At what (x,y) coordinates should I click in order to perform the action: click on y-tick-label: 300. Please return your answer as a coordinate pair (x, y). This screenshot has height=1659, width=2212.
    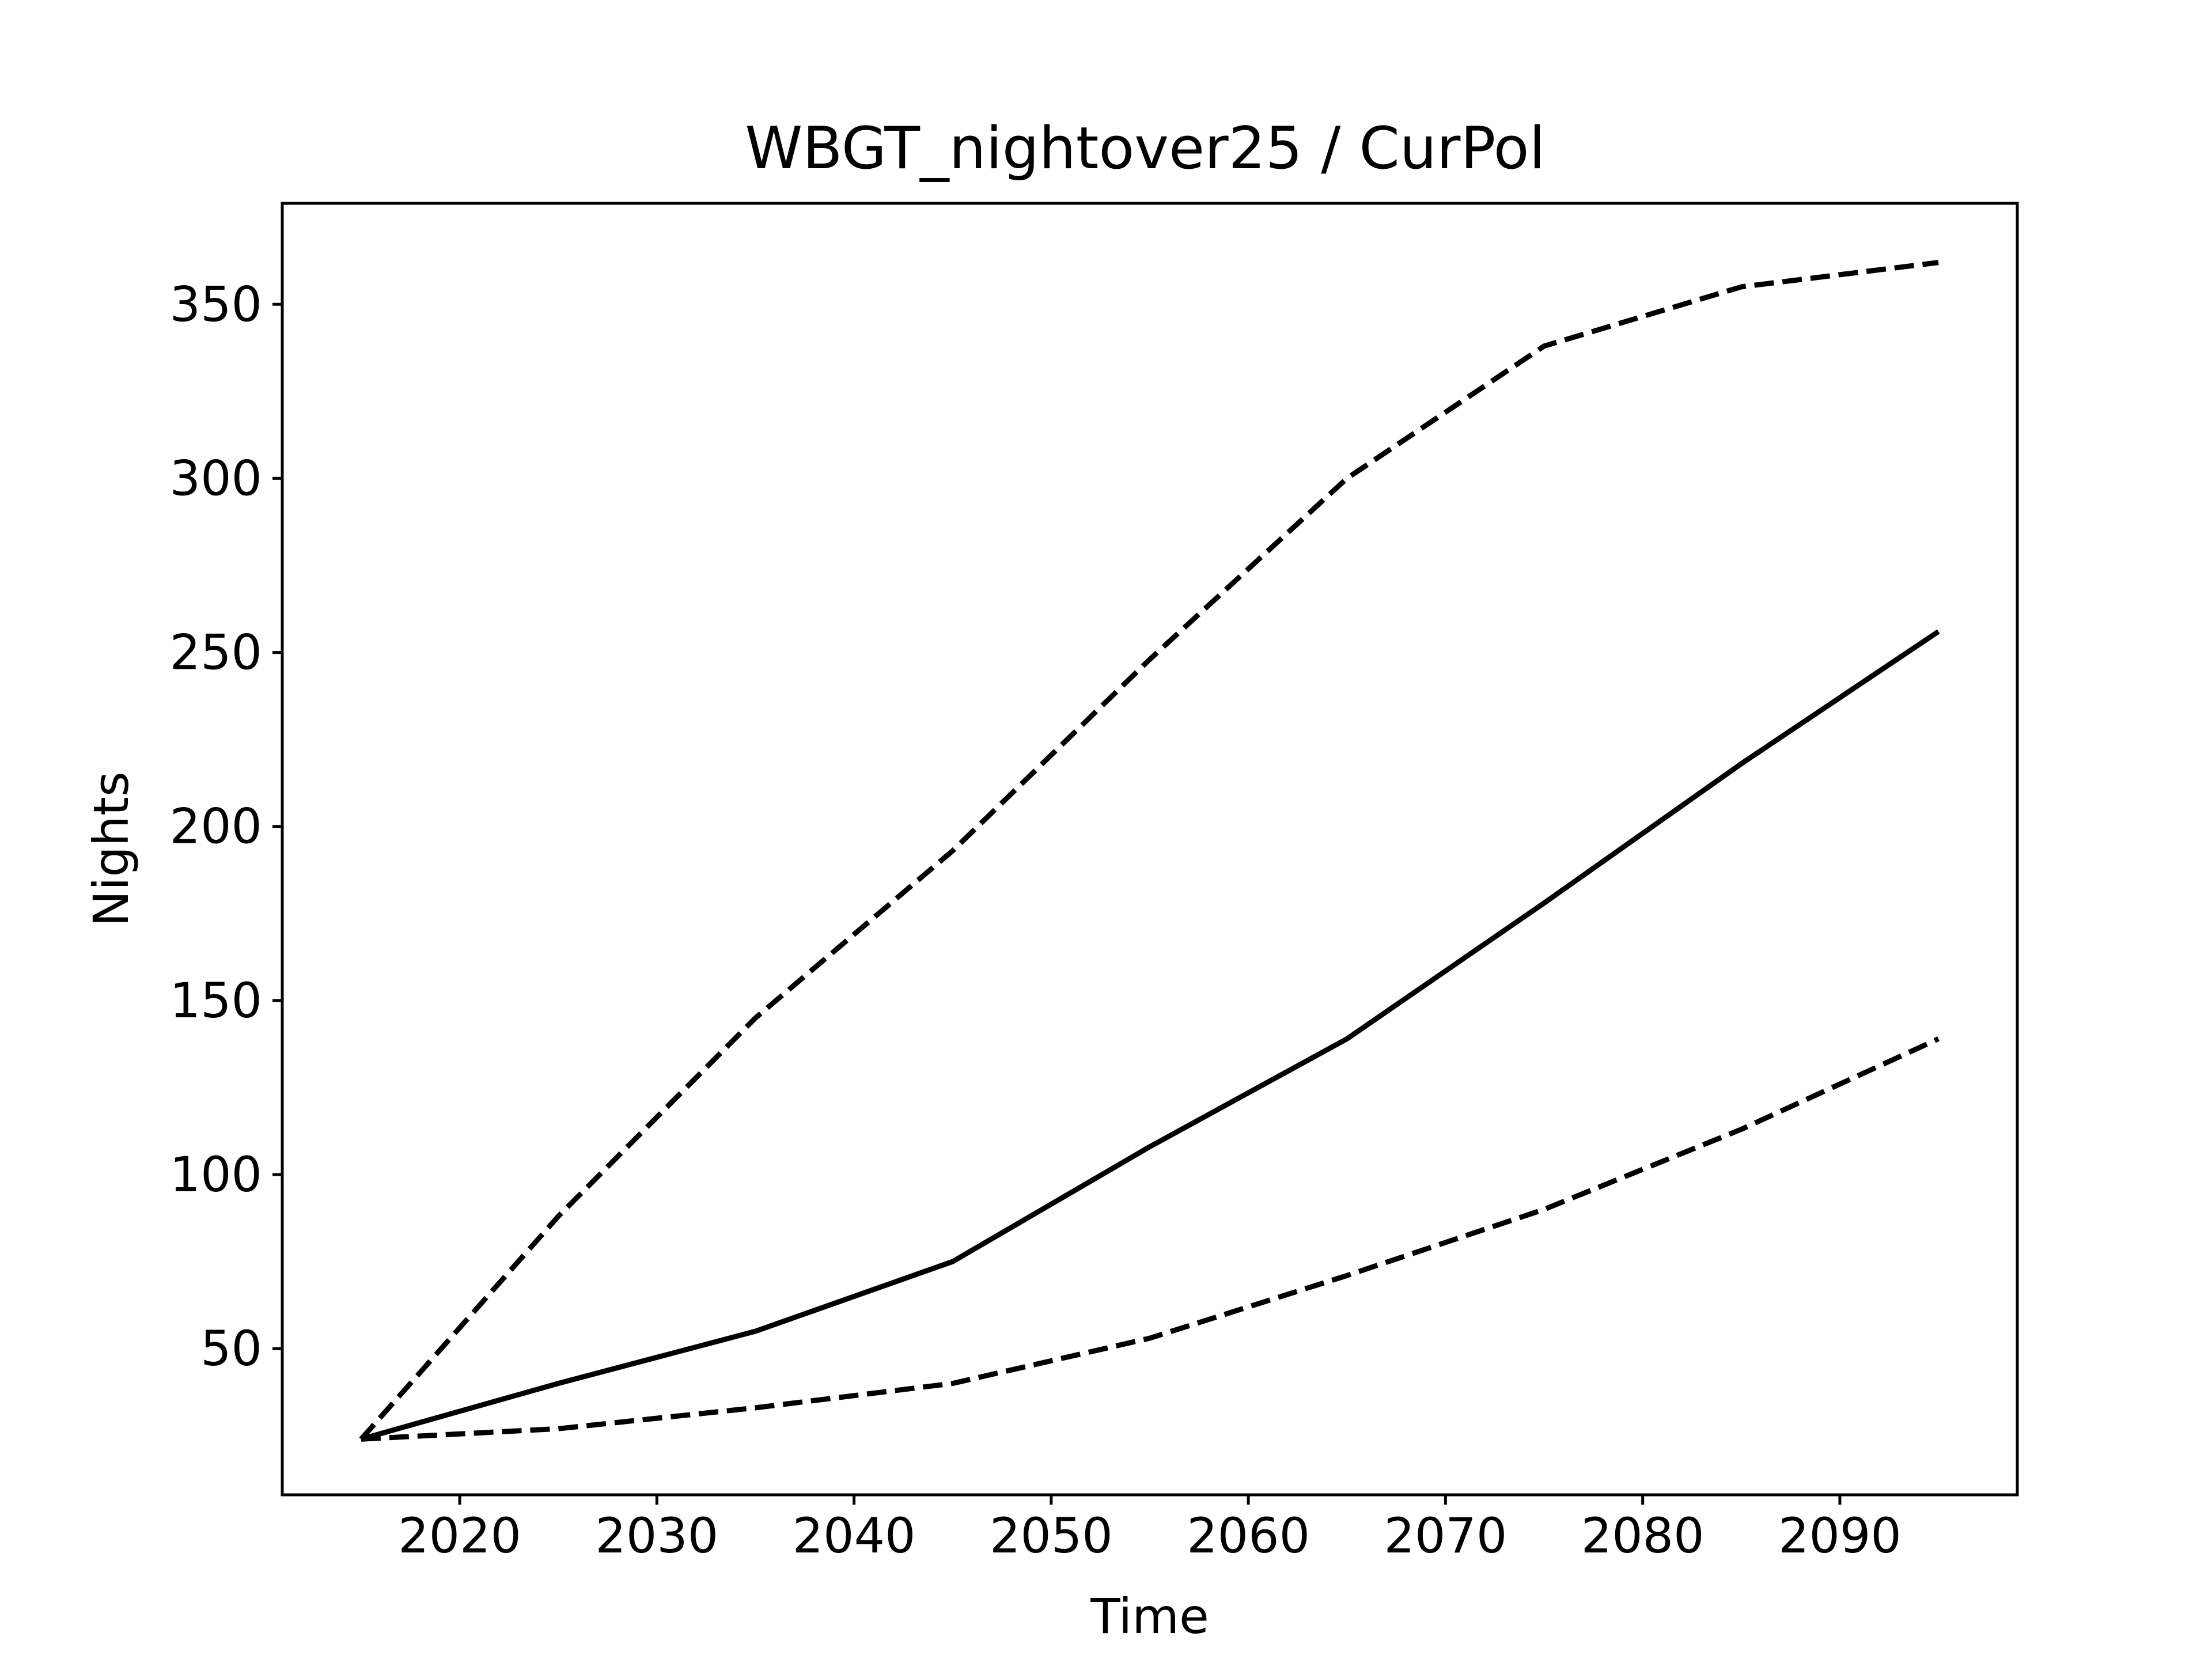
    Looking at the image, I should click on (216, 478).